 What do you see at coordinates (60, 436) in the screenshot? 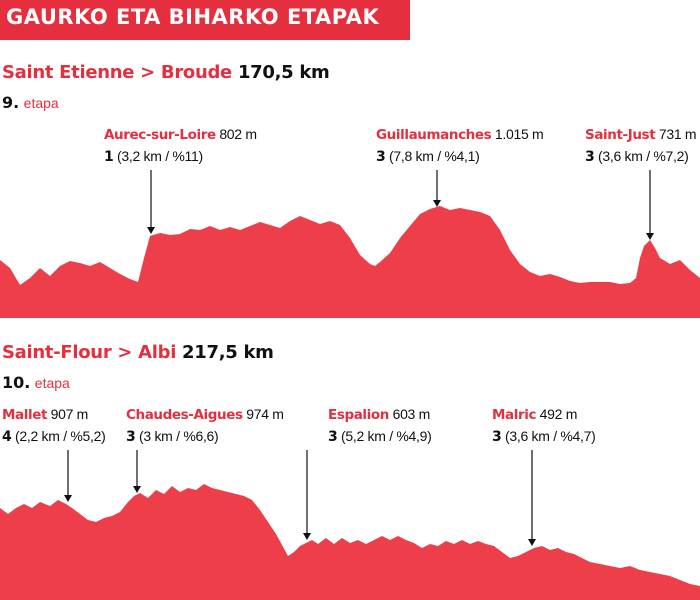
I see `climb-details: (2,2 km / %5,2)` at bounding box center [60, 436].